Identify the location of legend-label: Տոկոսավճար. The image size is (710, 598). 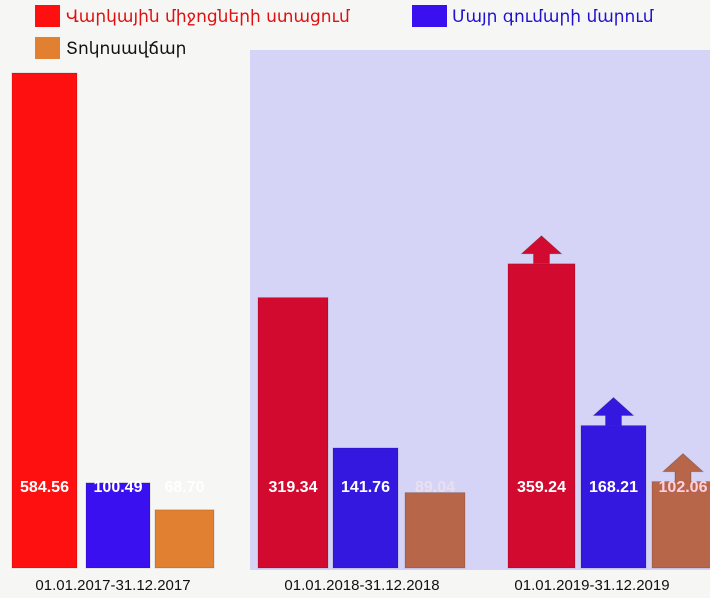
(126, 49).